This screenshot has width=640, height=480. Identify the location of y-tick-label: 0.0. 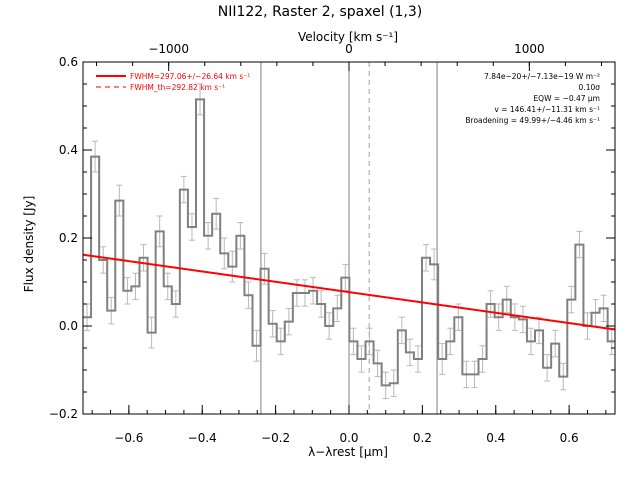
(68, 326).